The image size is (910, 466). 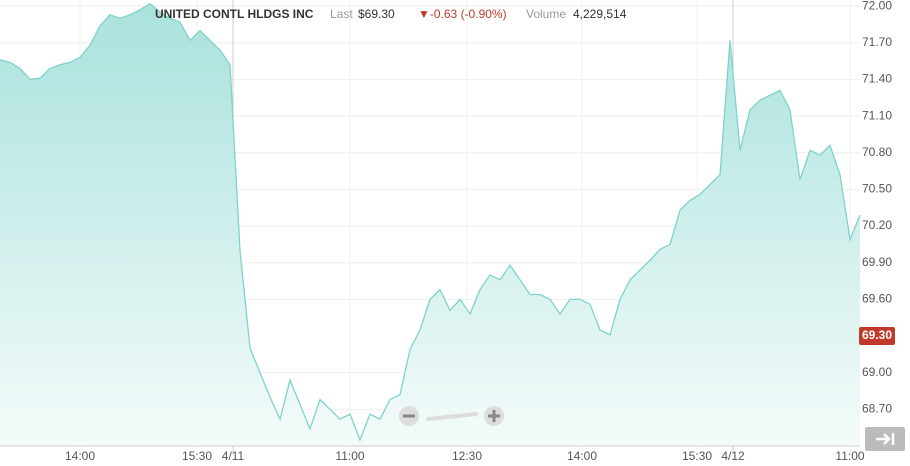 I want to click on last-price-label: 69.30, so click(x=877, y=335).